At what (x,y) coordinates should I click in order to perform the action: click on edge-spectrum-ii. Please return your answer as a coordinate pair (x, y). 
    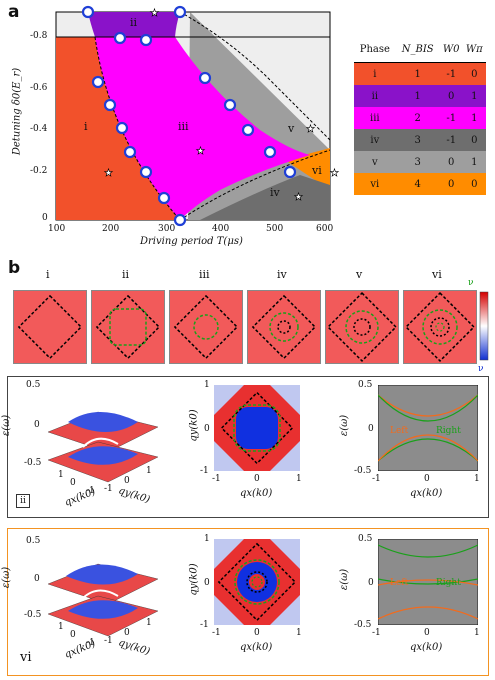
    Looking at the image, I should click on (428, 428).